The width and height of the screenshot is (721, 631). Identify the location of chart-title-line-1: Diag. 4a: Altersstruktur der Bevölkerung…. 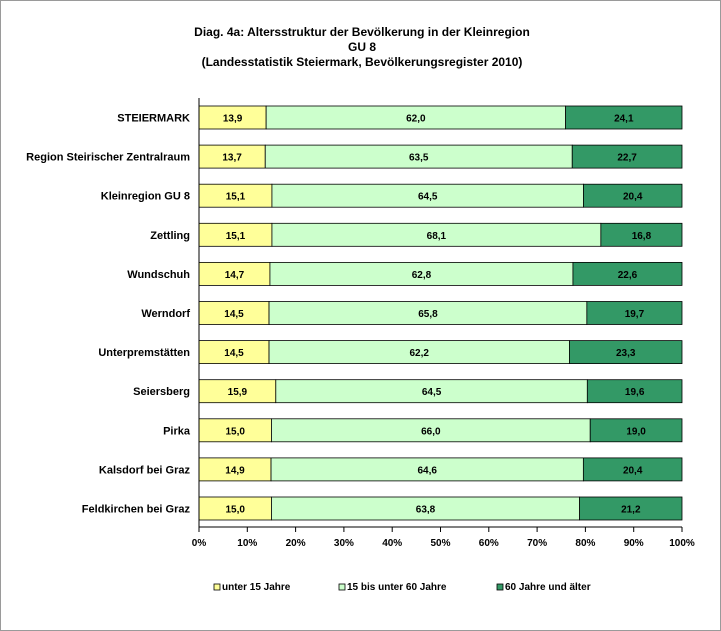
(362, 32).